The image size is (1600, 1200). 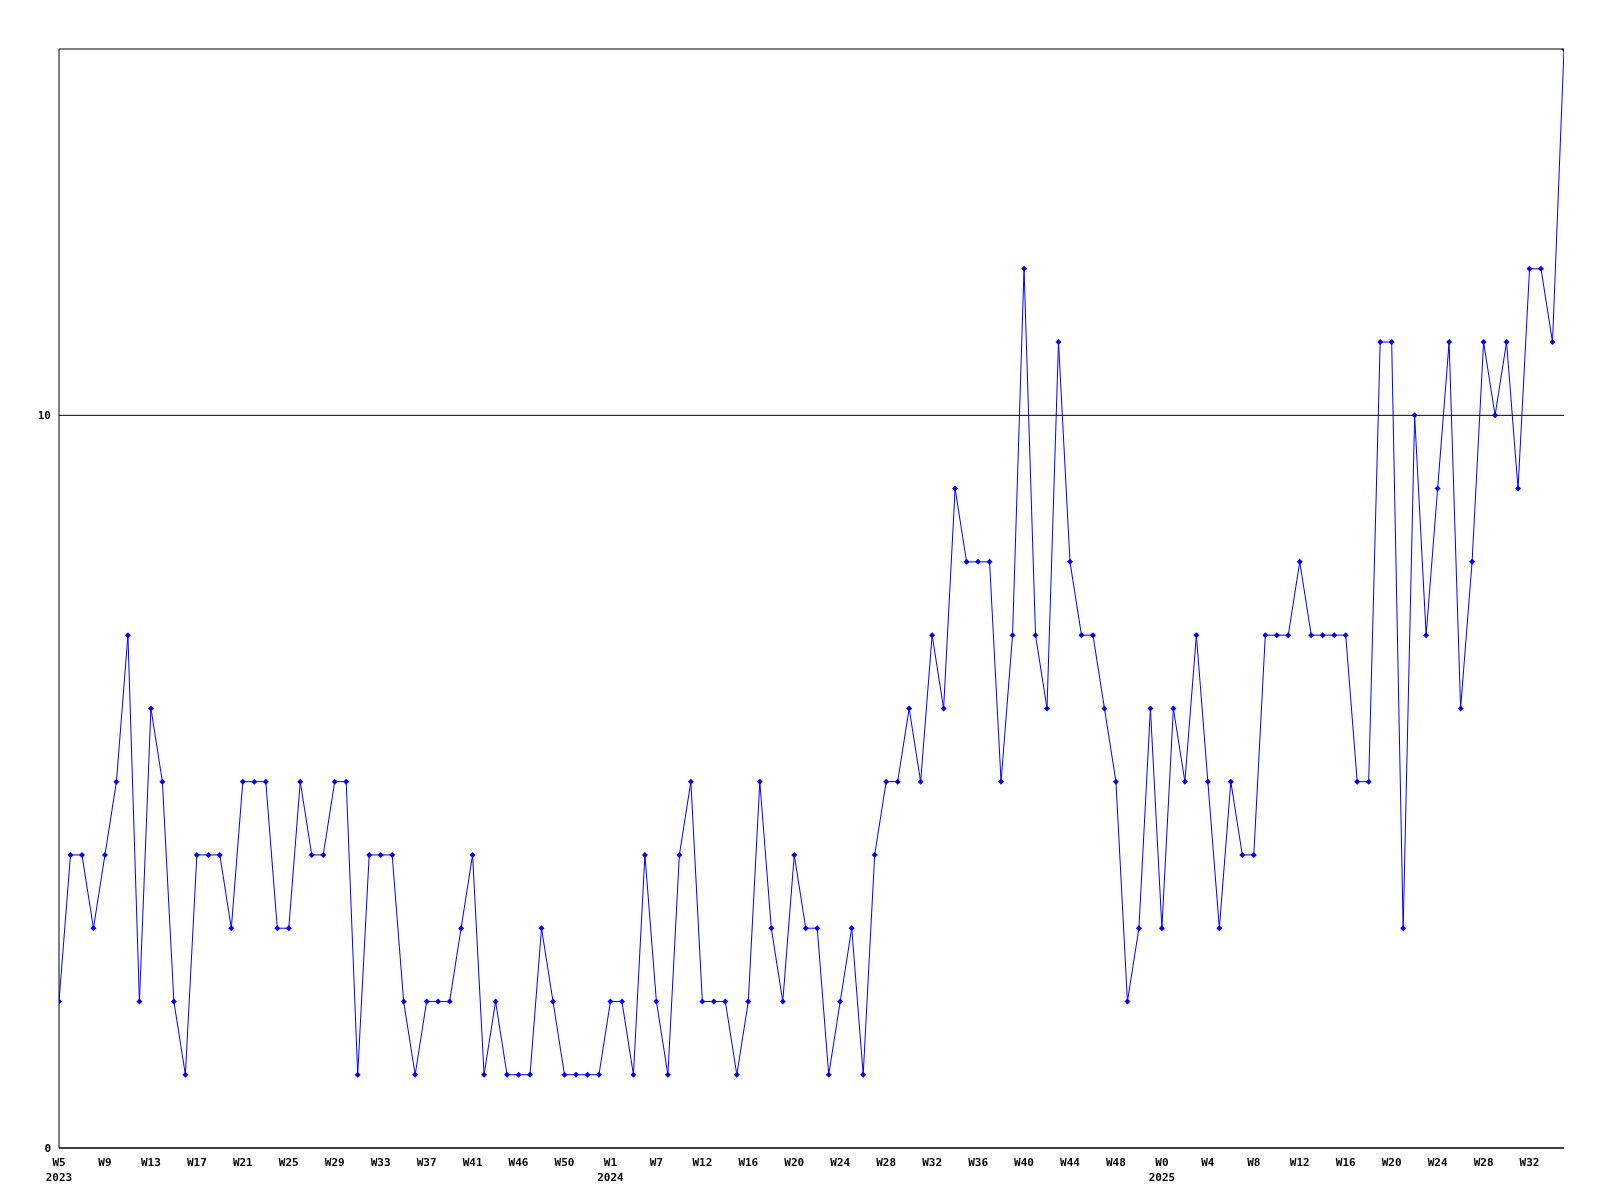 I want to click on x-tick-label: W46, so click(x=518, y=1162).